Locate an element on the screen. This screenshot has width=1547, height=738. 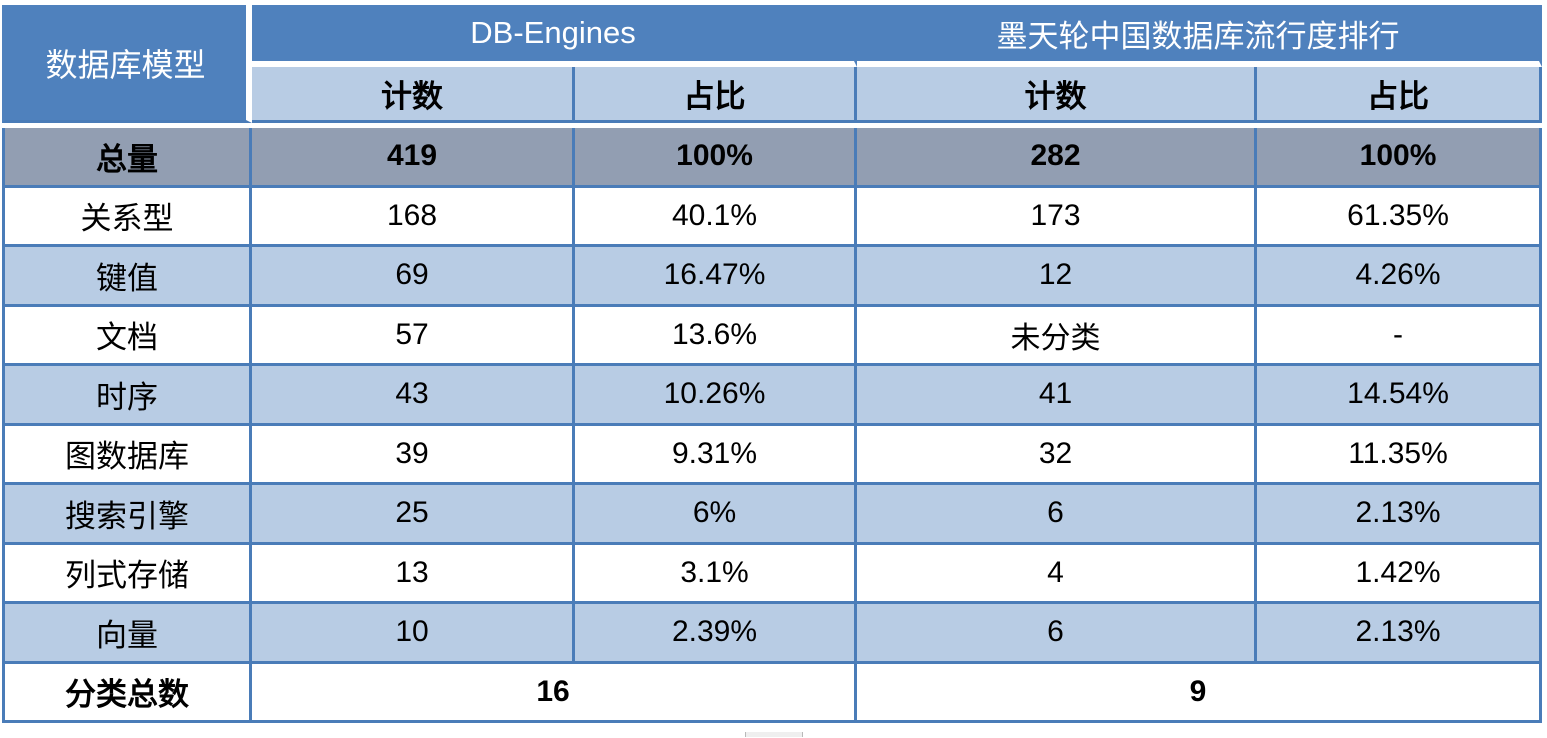
cell-value: 69 is located at coordinates (413, 277).